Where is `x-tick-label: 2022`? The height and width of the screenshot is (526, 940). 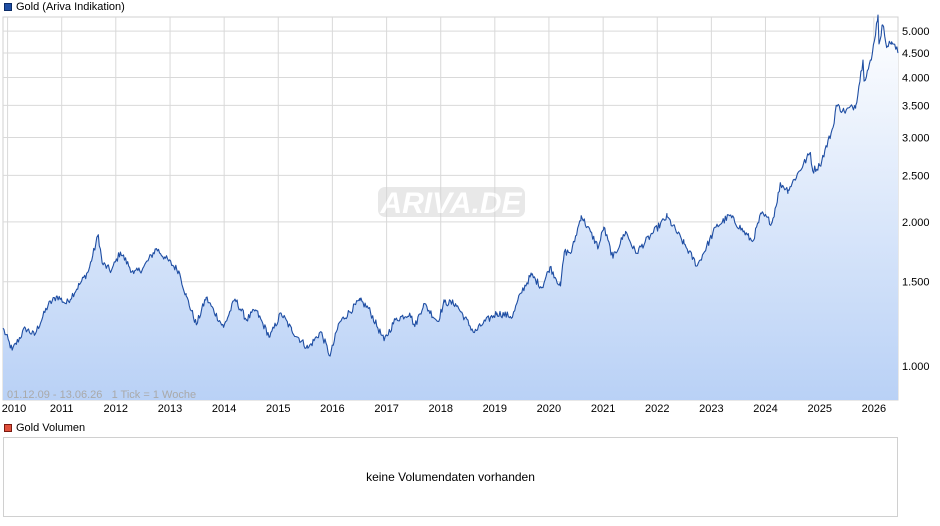
x-tick-label: 2022 is located at coordinates (657, 409).